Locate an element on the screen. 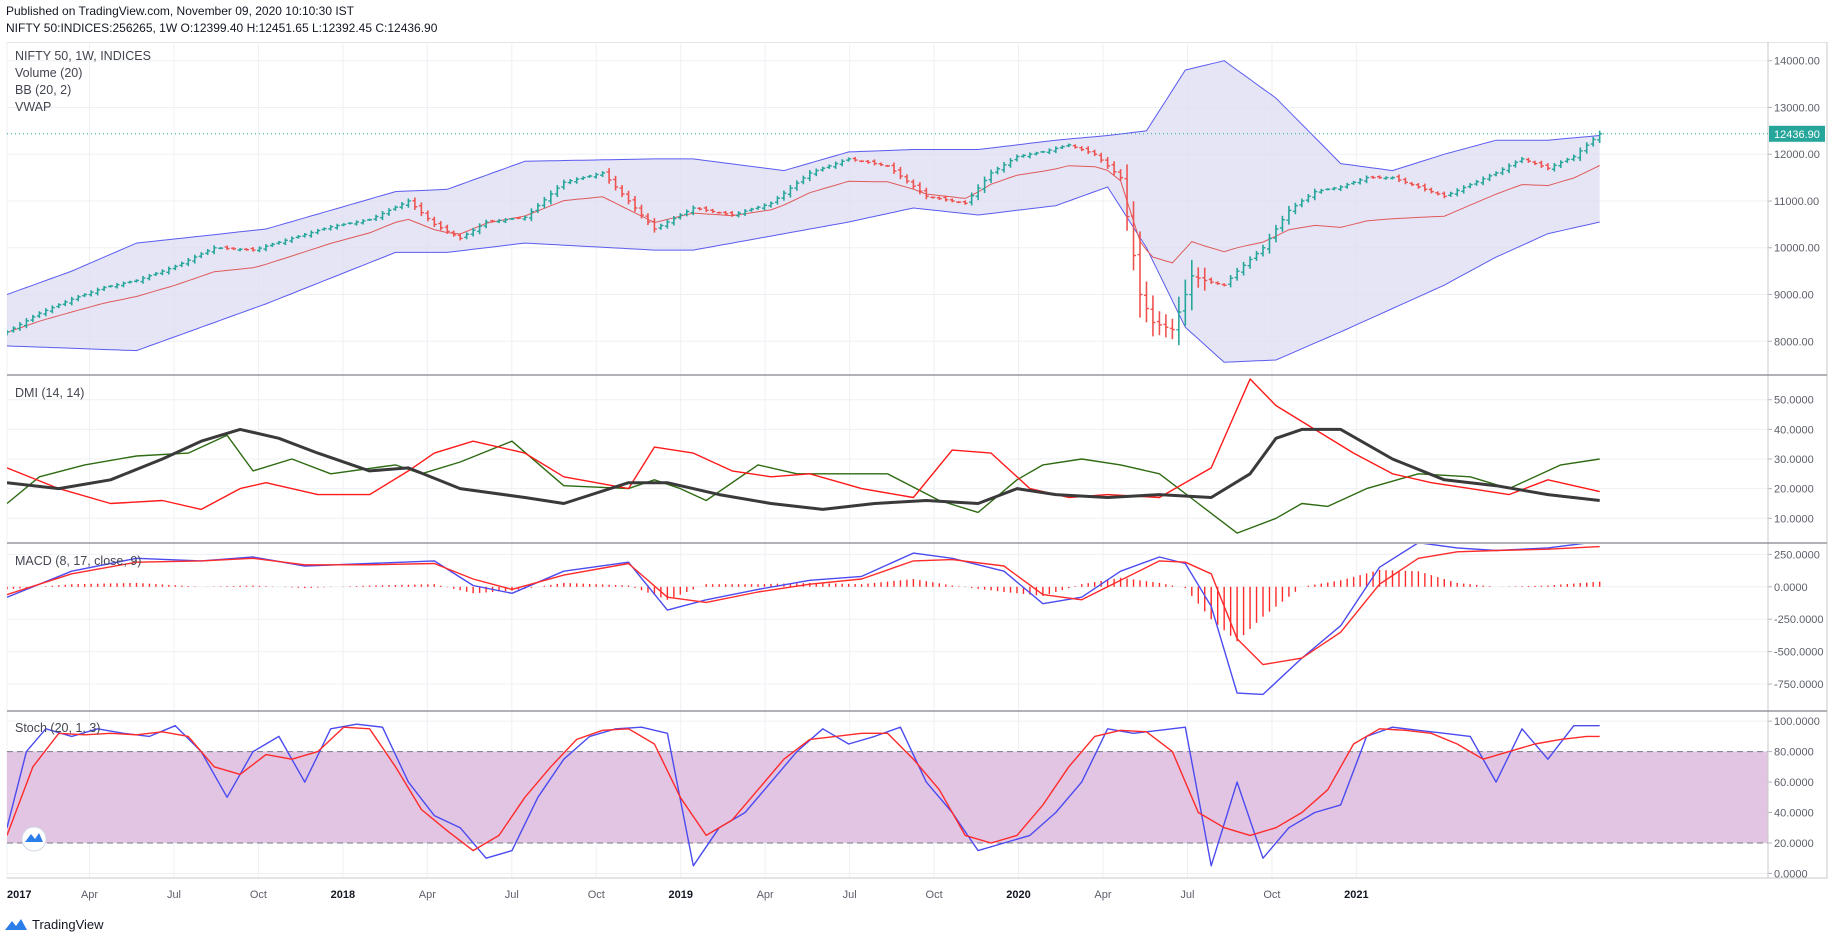 Image resolution: width=1834 pixels, height=940 pixels. tradingview-watermark-icon is located at coordinates (34, 839).